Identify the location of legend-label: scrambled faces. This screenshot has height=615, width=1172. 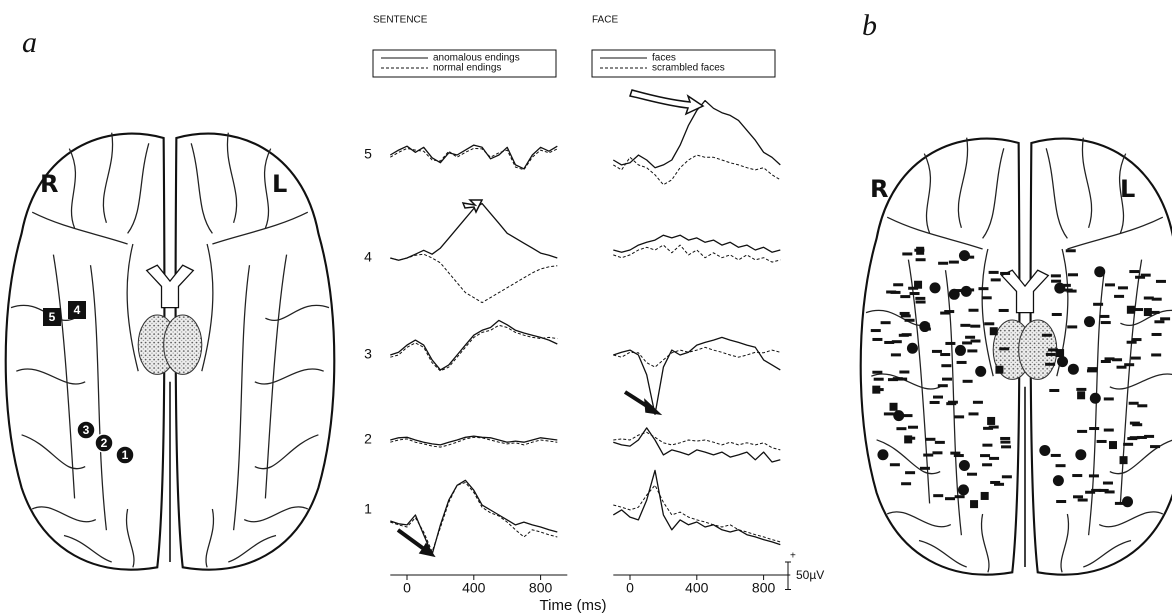
(688, 68).